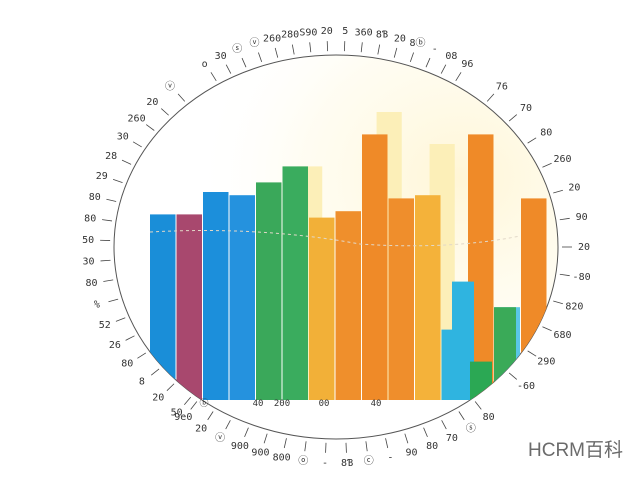 The image size is (640, 480). I want to click on top-tick-label-16: 96, so click(467, 64).